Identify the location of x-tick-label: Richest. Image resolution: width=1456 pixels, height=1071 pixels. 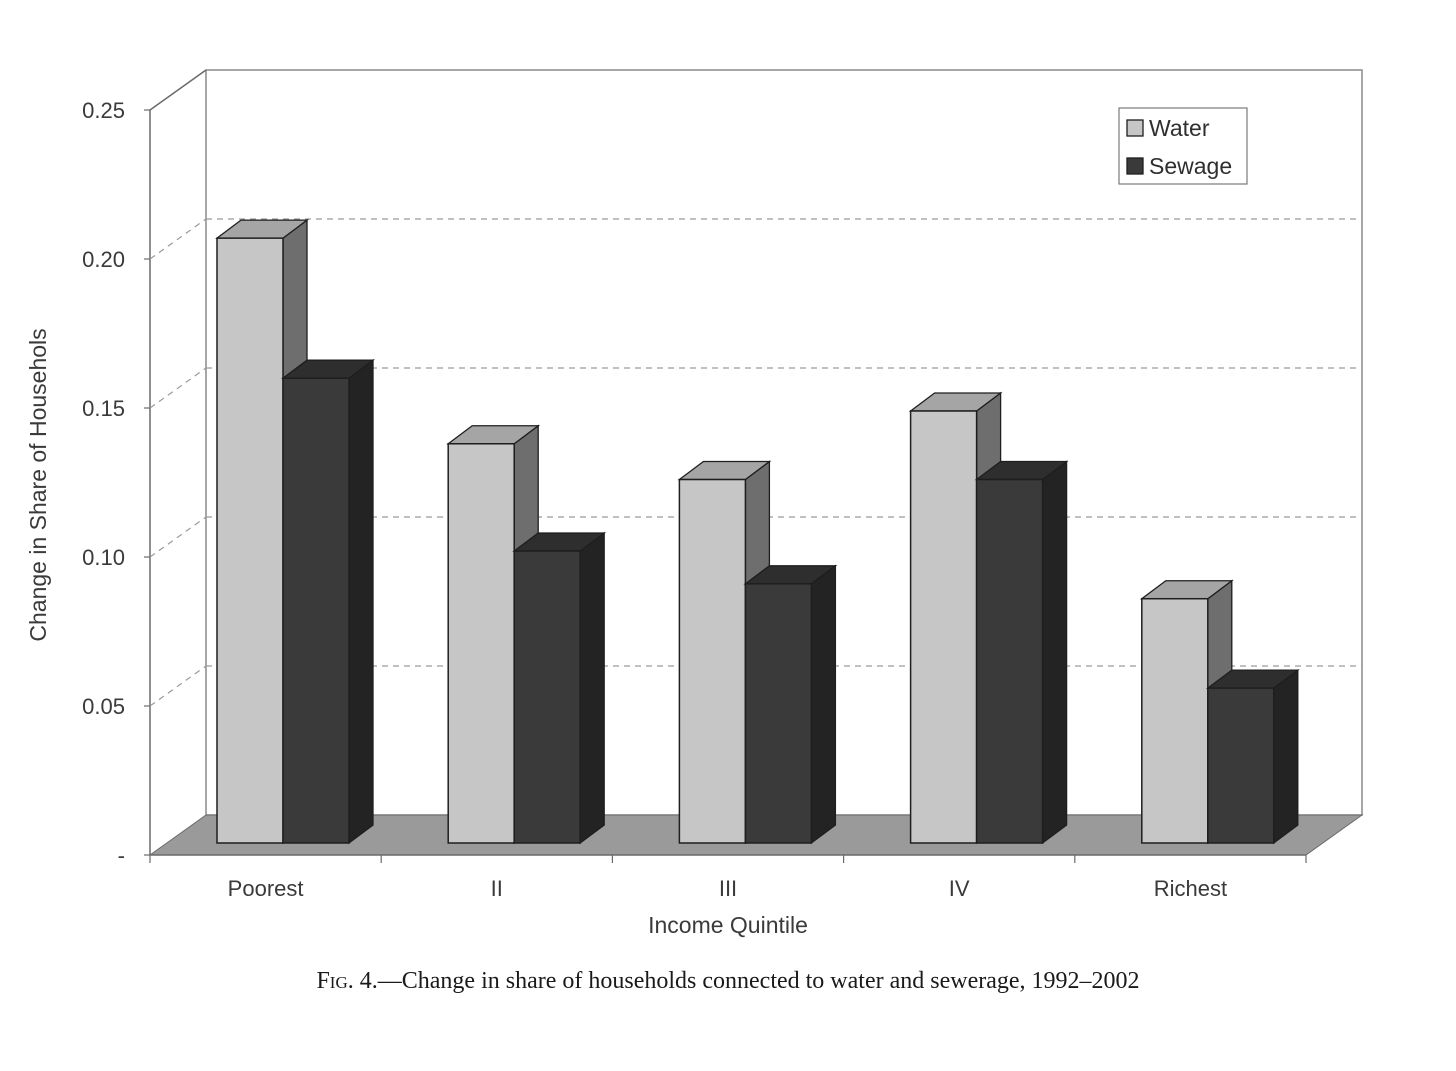
(1190, 888).